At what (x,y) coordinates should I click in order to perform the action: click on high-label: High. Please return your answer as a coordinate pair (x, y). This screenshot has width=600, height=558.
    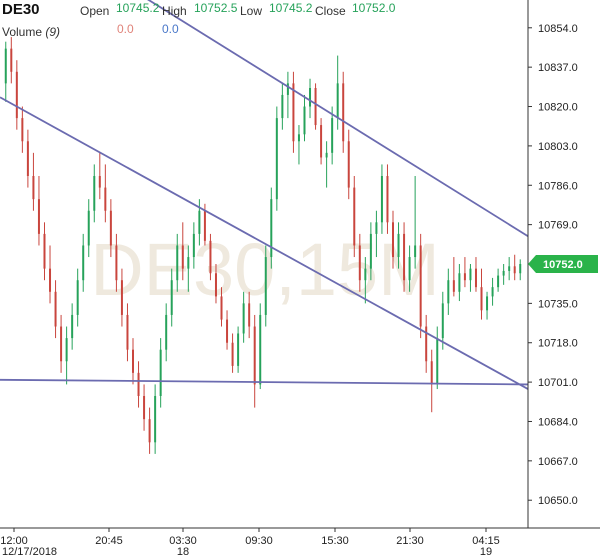
    Looking at the image, I should click on (174, 11).